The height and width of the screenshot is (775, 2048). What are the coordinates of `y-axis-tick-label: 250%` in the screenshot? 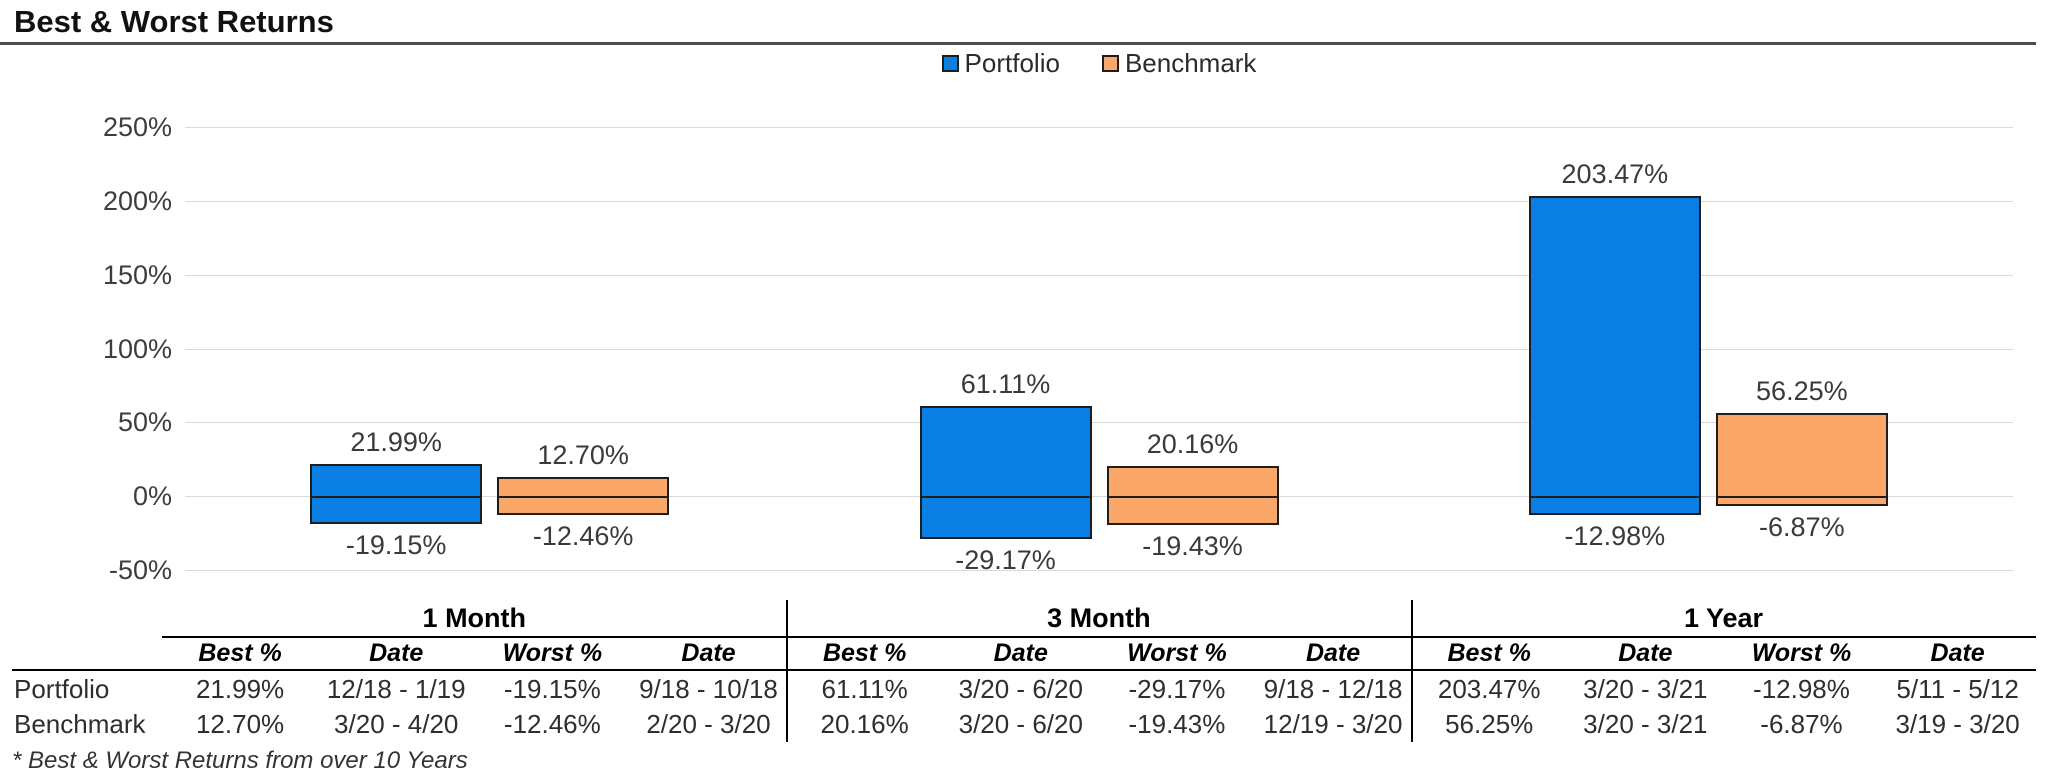 It's located at (137, 127).